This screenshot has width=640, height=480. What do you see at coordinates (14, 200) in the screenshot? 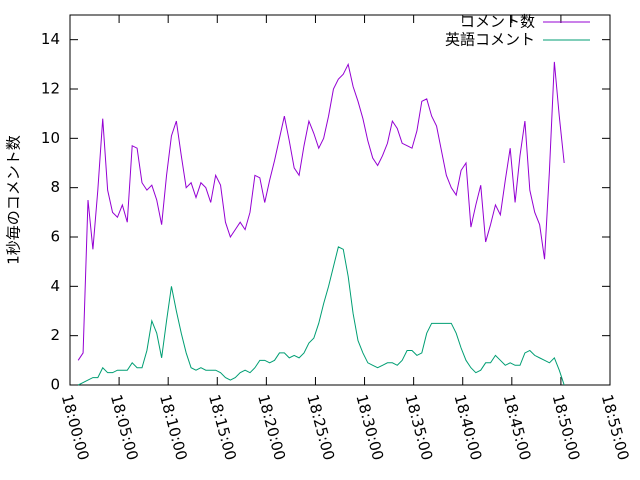
I see `y-axis-label: 1秒毎のコメント数` at bounding box center [14, 200].